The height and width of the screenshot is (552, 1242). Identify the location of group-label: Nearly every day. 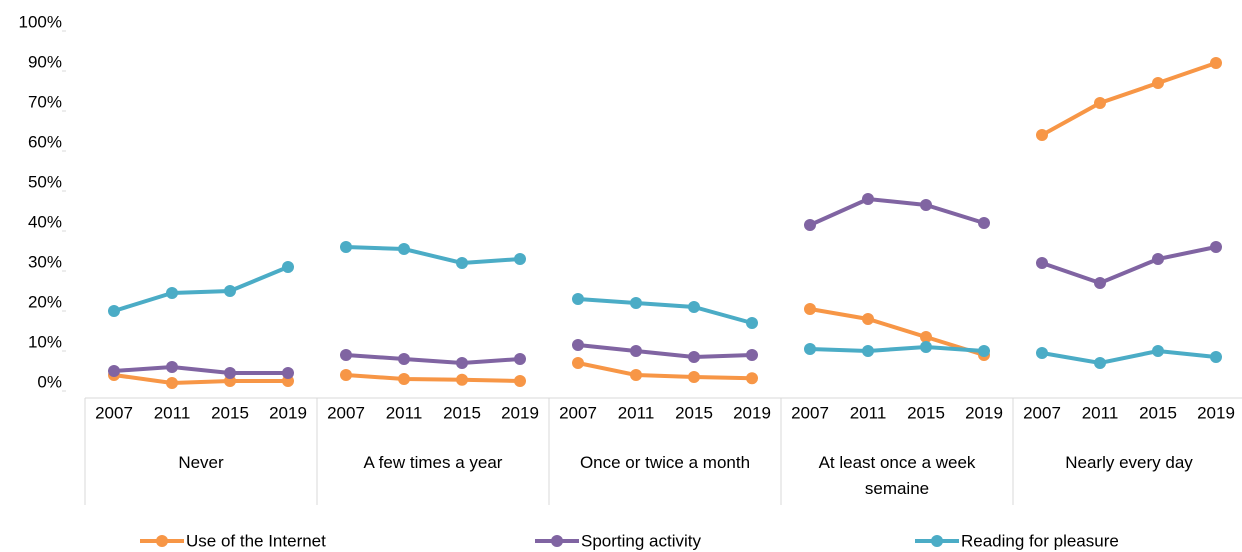
(1129, 462).